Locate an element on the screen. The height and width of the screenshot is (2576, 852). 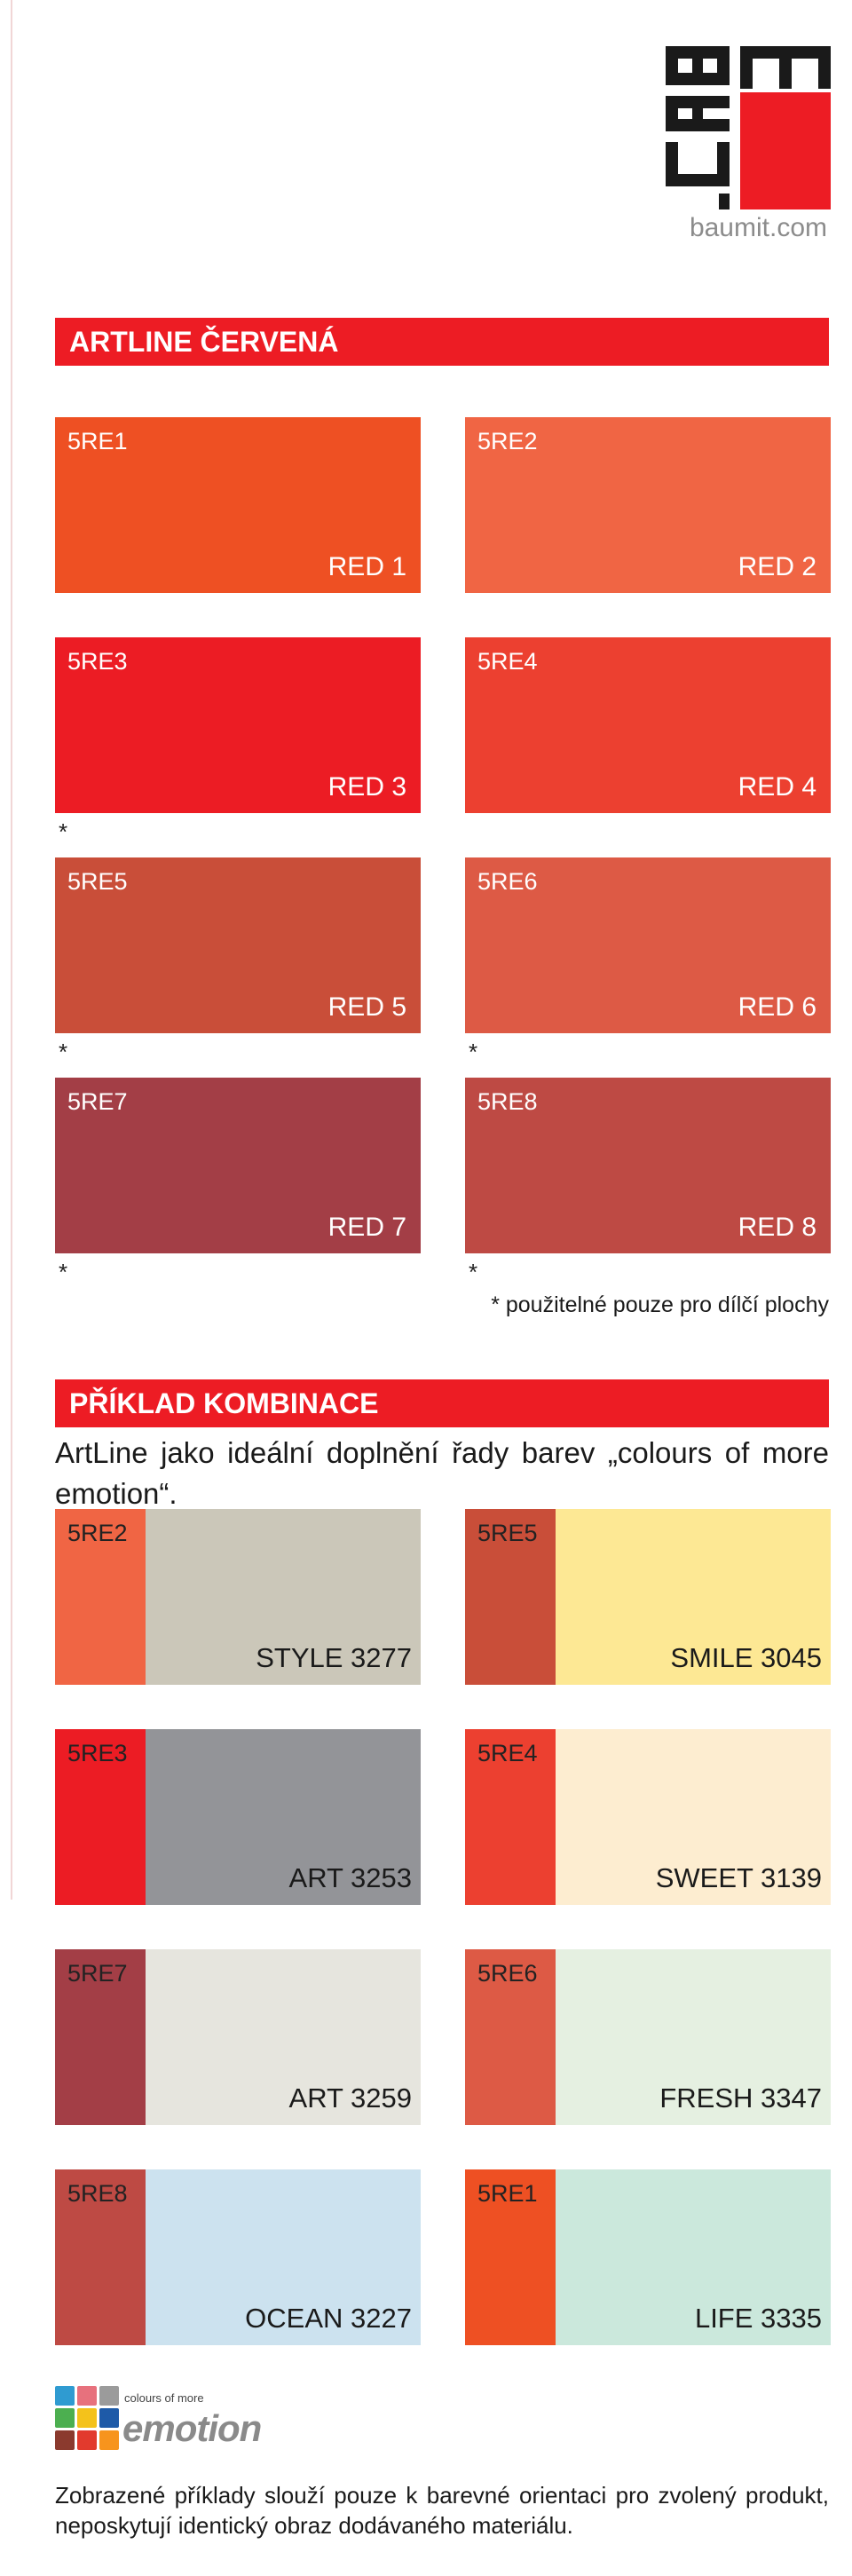
combination-code: 5RE2 is located at coordinates (97, 1533).